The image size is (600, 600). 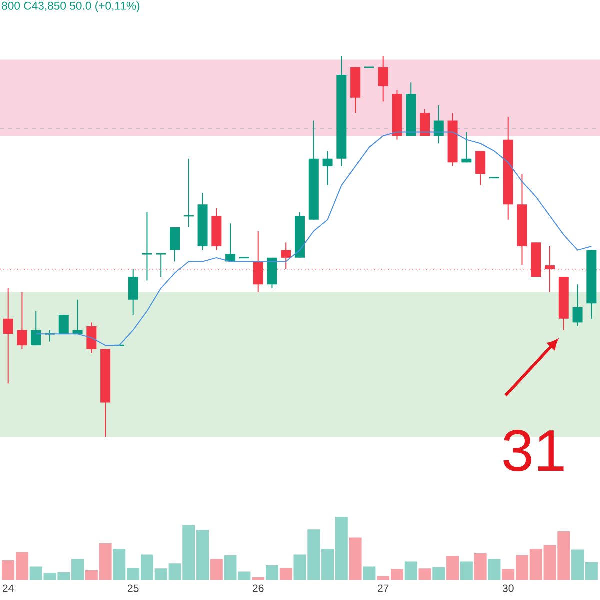 What do you see at coordinates (383, 588) in the screenshot?
I see `x-tick-label: 27` at bounding box center [383, 588].